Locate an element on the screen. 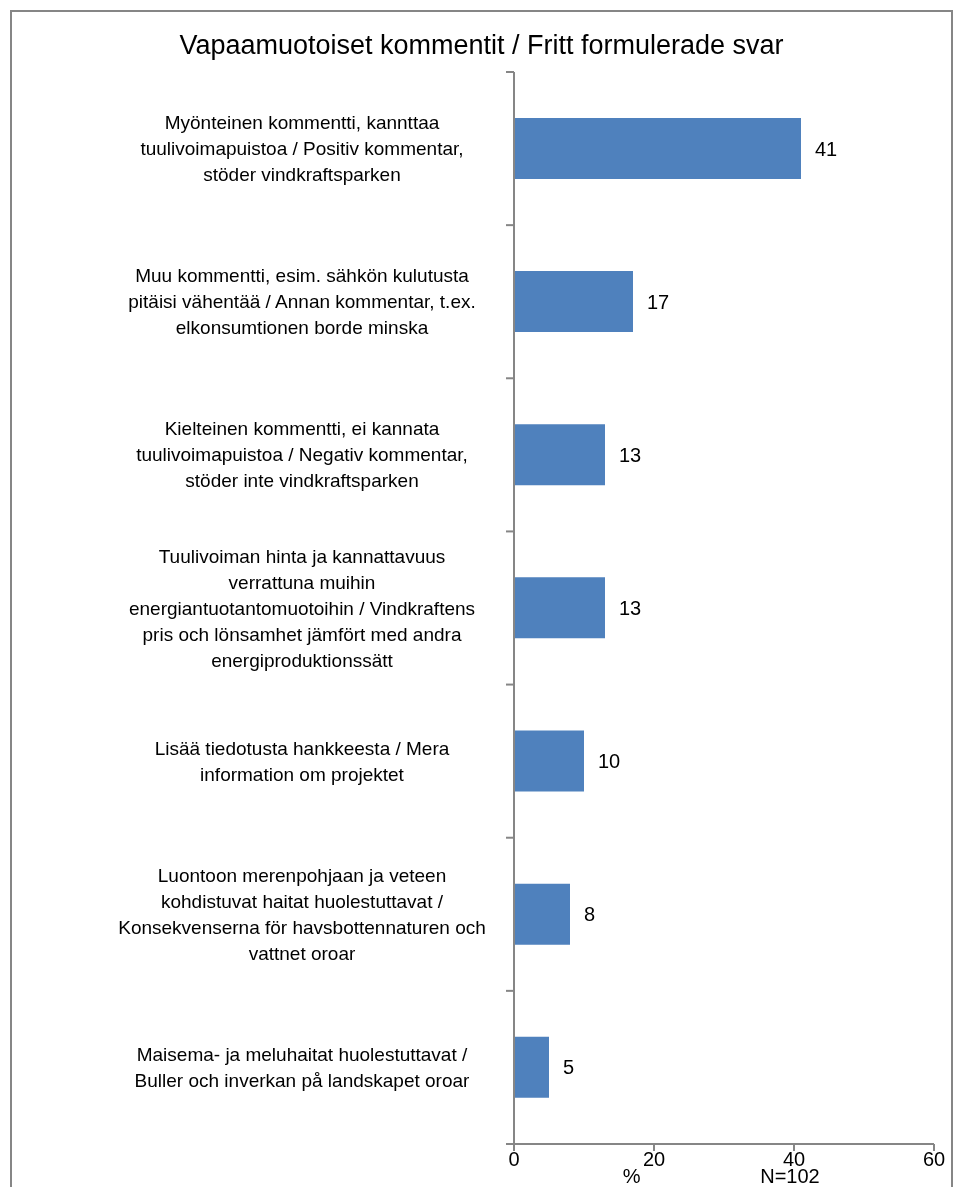 The image size is (955, 1187). x-tick-label: 60 is located at coordinates (934, 1159).